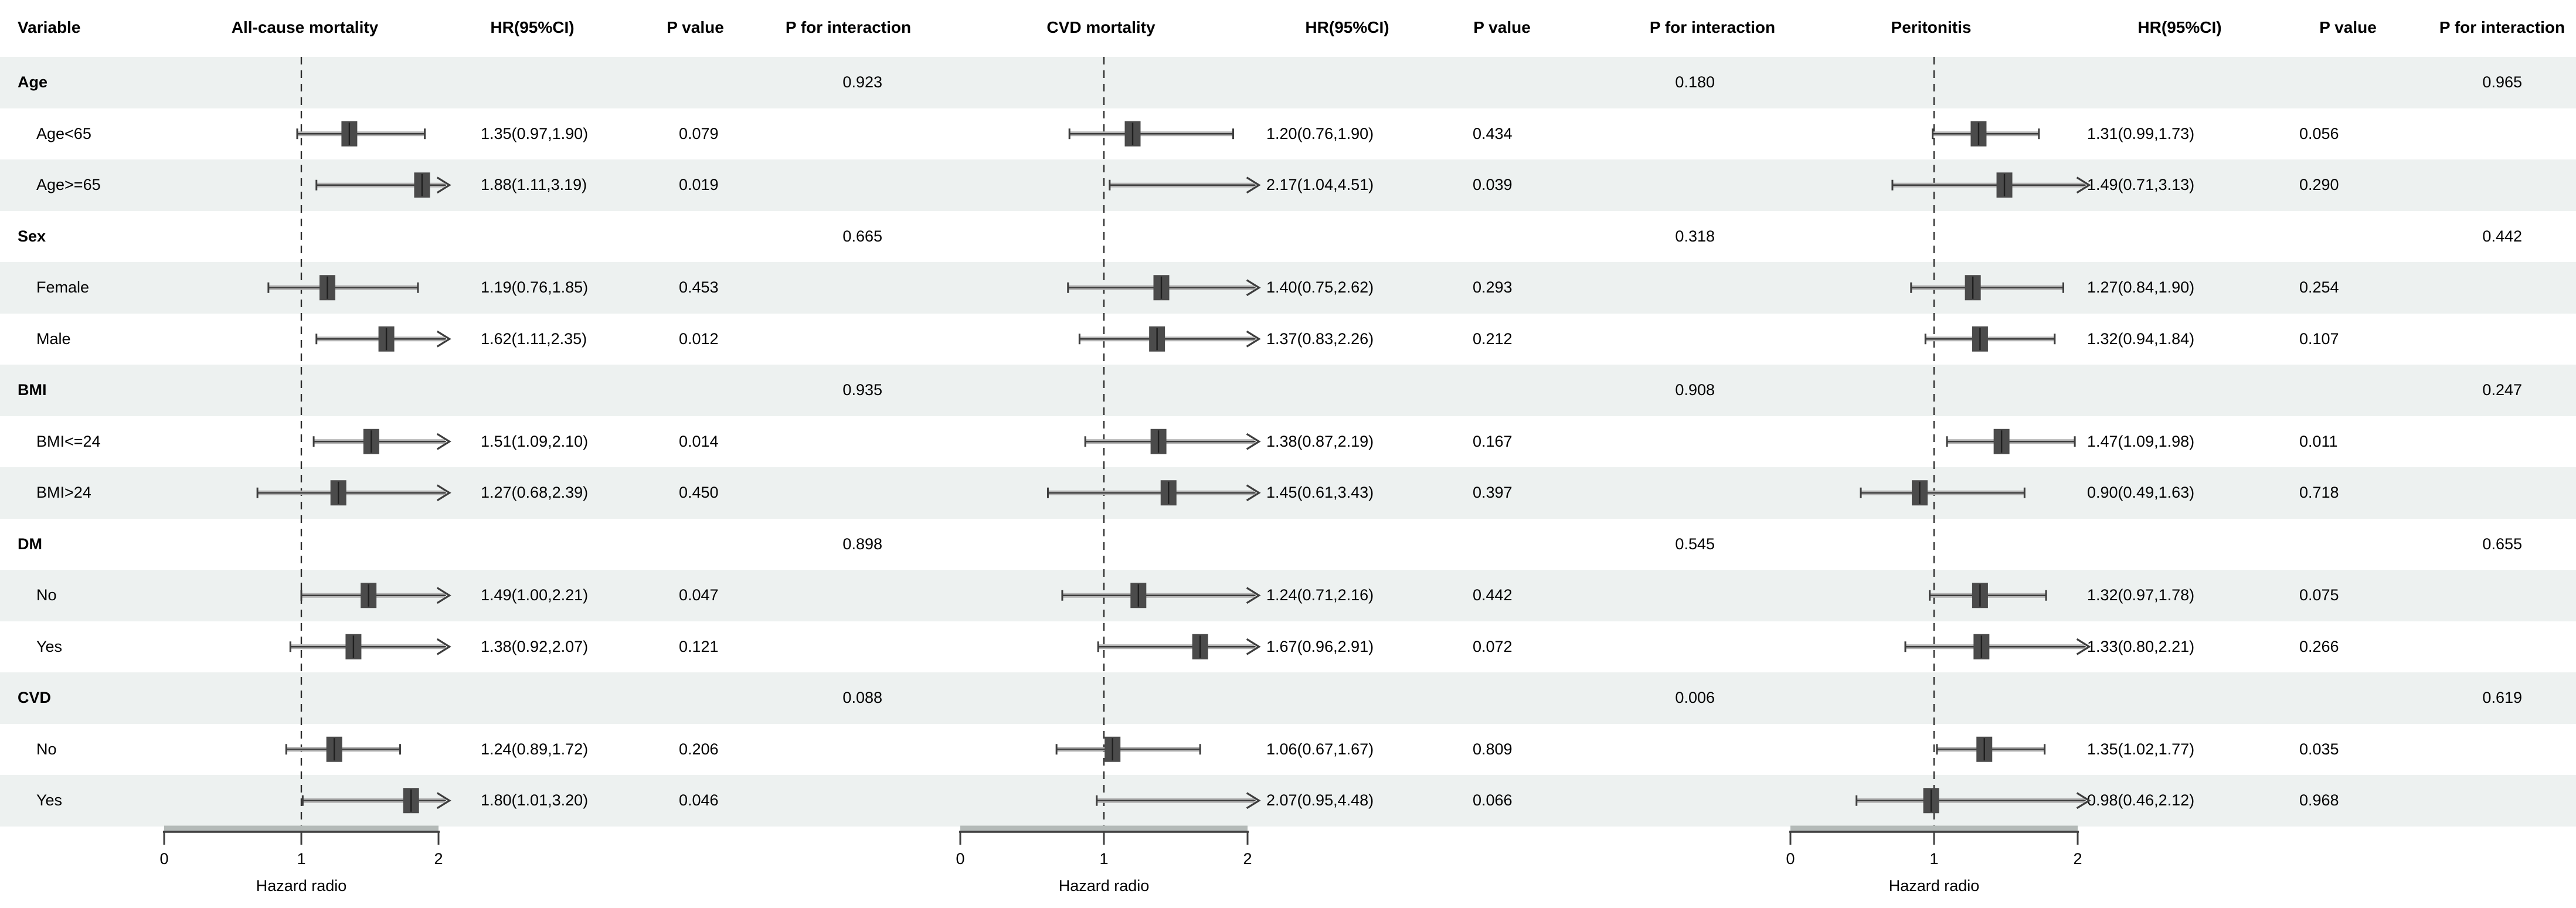 The height and width of the screenshot is (908, 2576). I want to click on subgroup-label: Yes, so click(50, 646).